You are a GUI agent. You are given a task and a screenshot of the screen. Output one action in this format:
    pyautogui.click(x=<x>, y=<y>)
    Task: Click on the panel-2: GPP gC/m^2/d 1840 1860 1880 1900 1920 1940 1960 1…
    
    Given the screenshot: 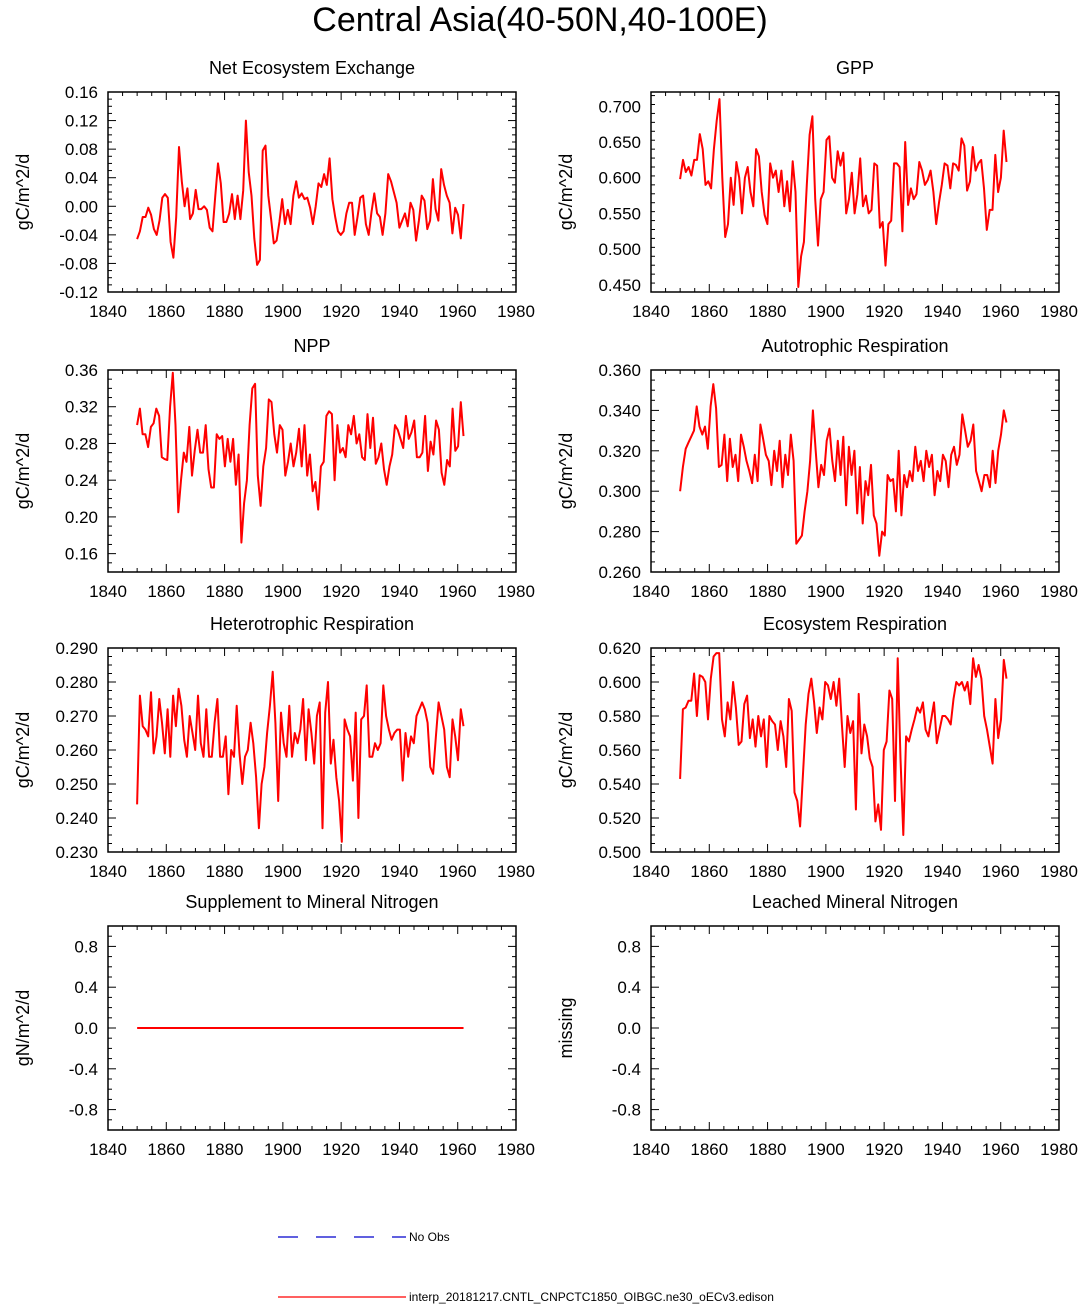 What is the action you would take?
    pyautogui.click(x=817, y=189)
    